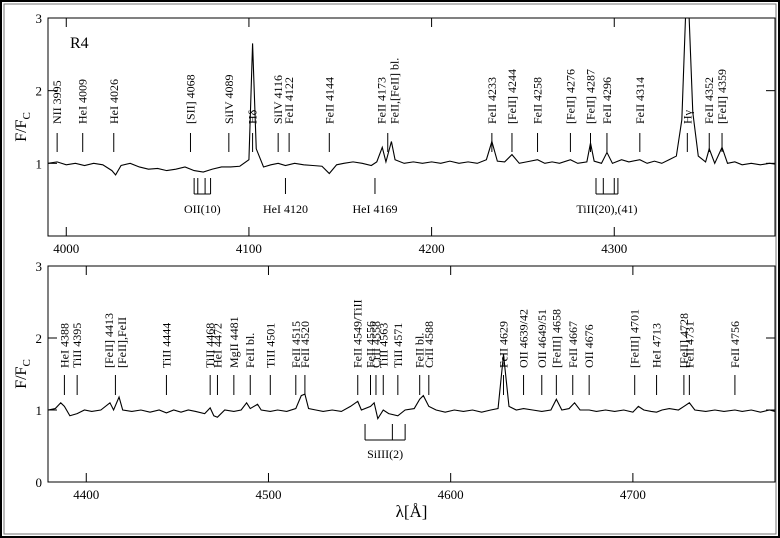 This screenshot has height=538, width=780. I want to click on line-id-label: FeII 4144, so click(329, 100).